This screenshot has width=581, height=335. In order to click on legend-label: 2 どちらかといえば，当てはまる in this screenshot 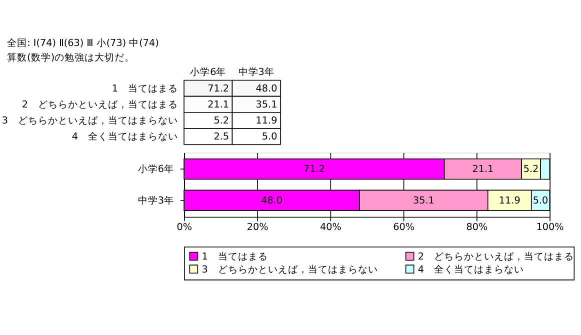, I will do `click(496, 256)`.